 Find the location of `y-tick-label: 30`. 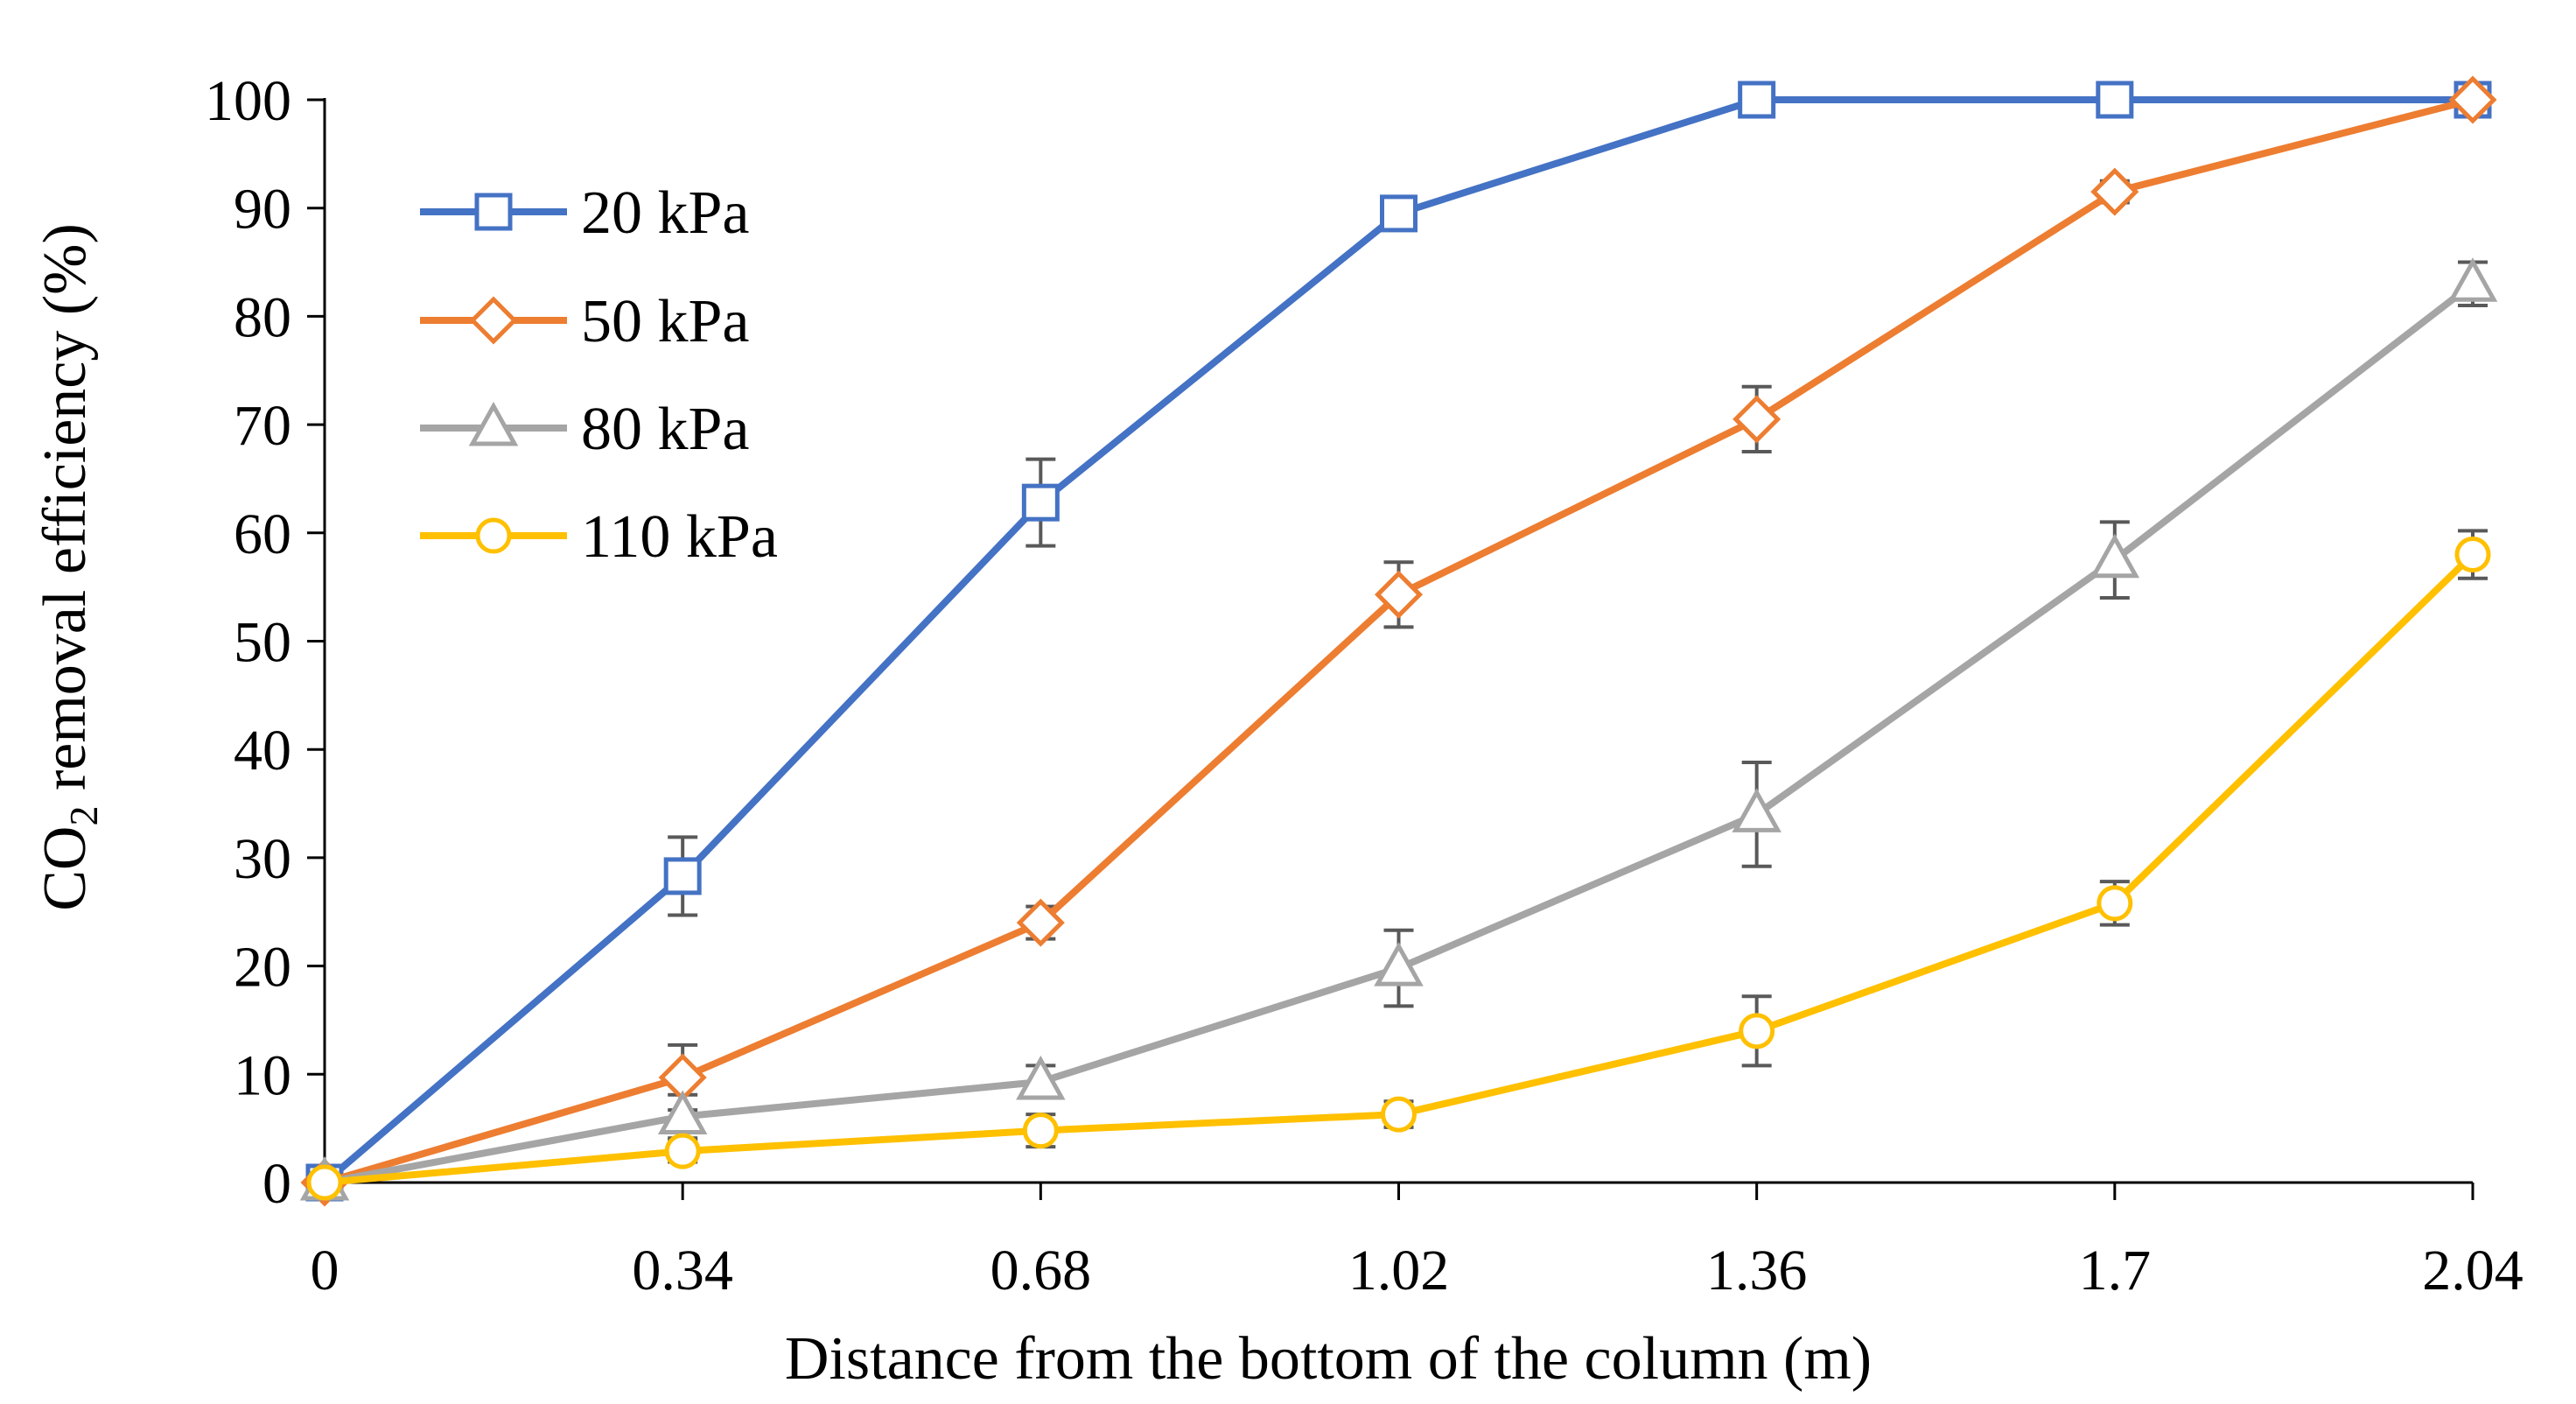

y-tick-label: 30 is located at coordinates (262, 859).